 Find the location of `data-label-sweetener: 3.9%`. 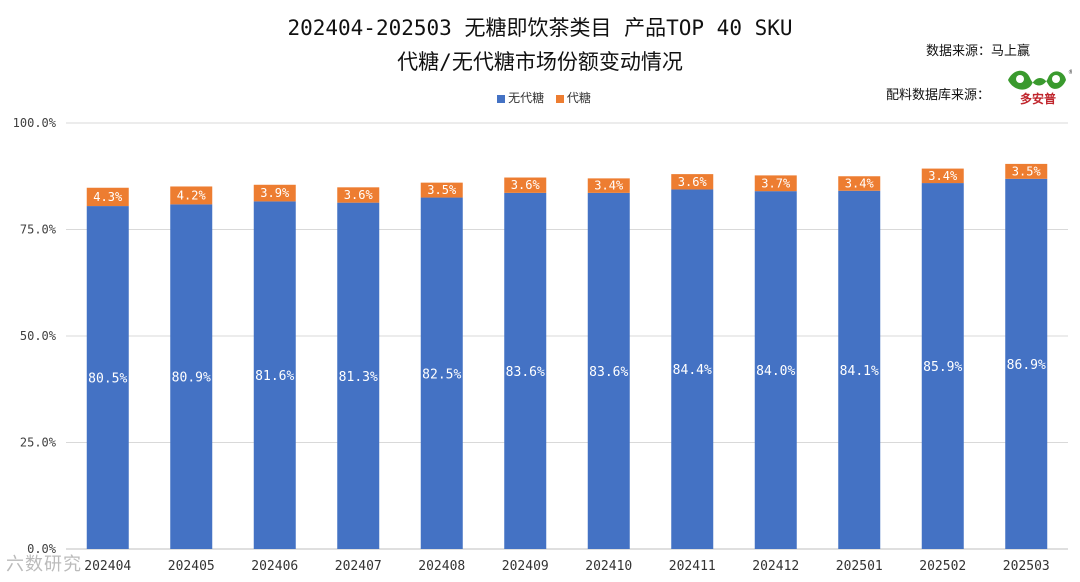

data-label-sweetener: 3.9% is located at coordinates (275, 193).